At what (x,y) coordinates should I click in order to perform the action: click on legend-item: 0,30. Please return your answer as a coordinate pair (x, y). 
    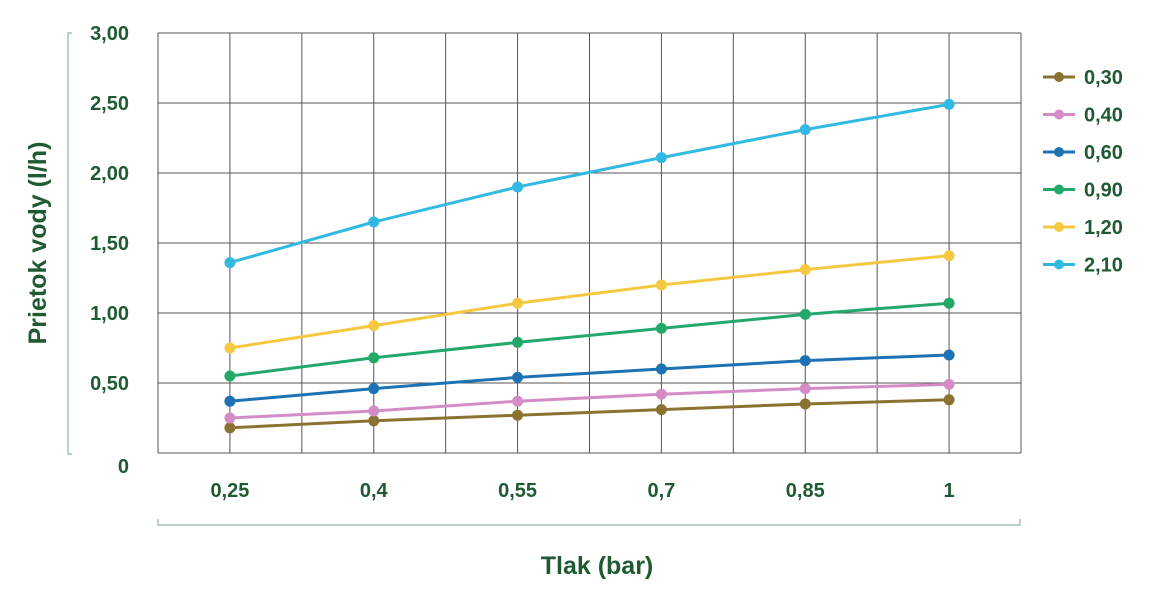
    Looking at the image, I should click on (1083, 78).